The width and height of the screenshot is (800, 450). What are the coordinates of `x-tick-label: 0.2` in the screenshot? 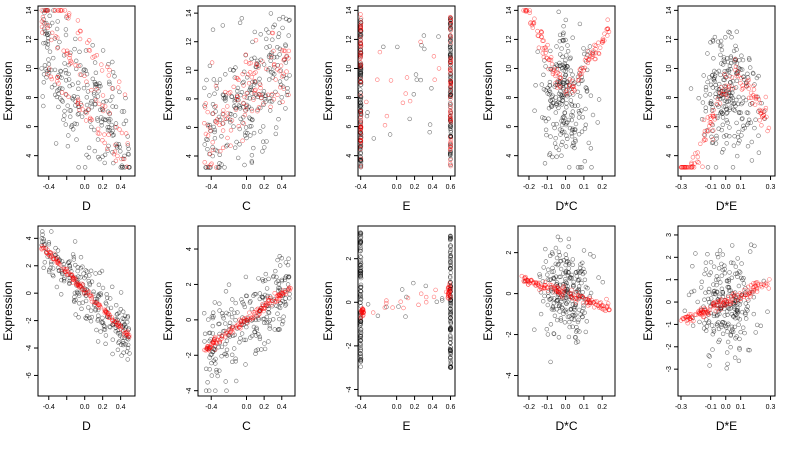 It's located at (602, 187).